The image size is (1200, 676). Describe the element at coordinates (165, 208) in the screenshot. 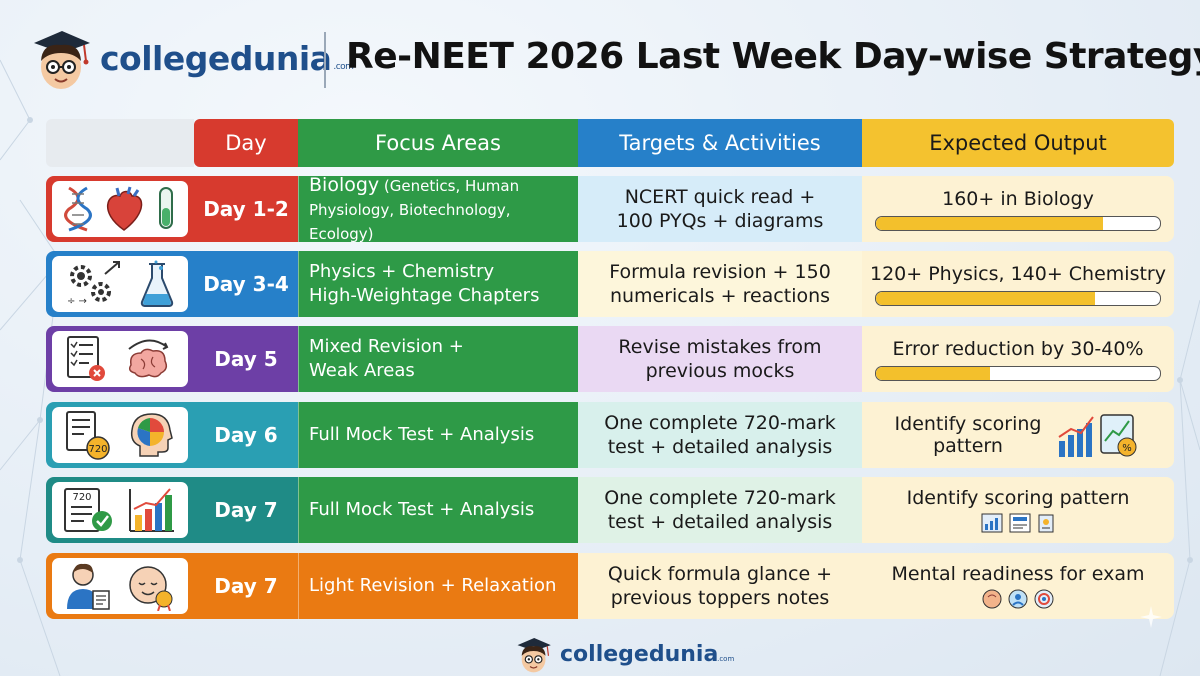

I see `test-tube-icon` at that location.